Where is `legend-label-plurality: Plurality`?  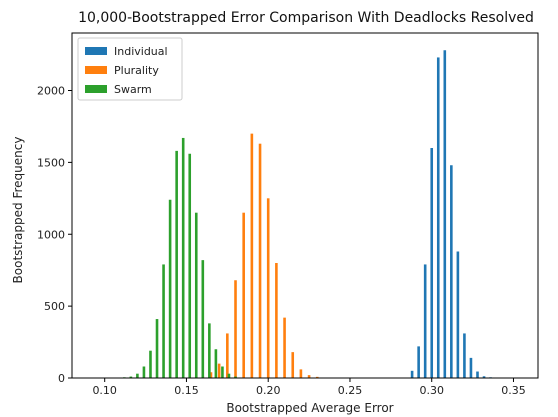
legend-label-plurality: Plurality is located at coordinates (136, 70).